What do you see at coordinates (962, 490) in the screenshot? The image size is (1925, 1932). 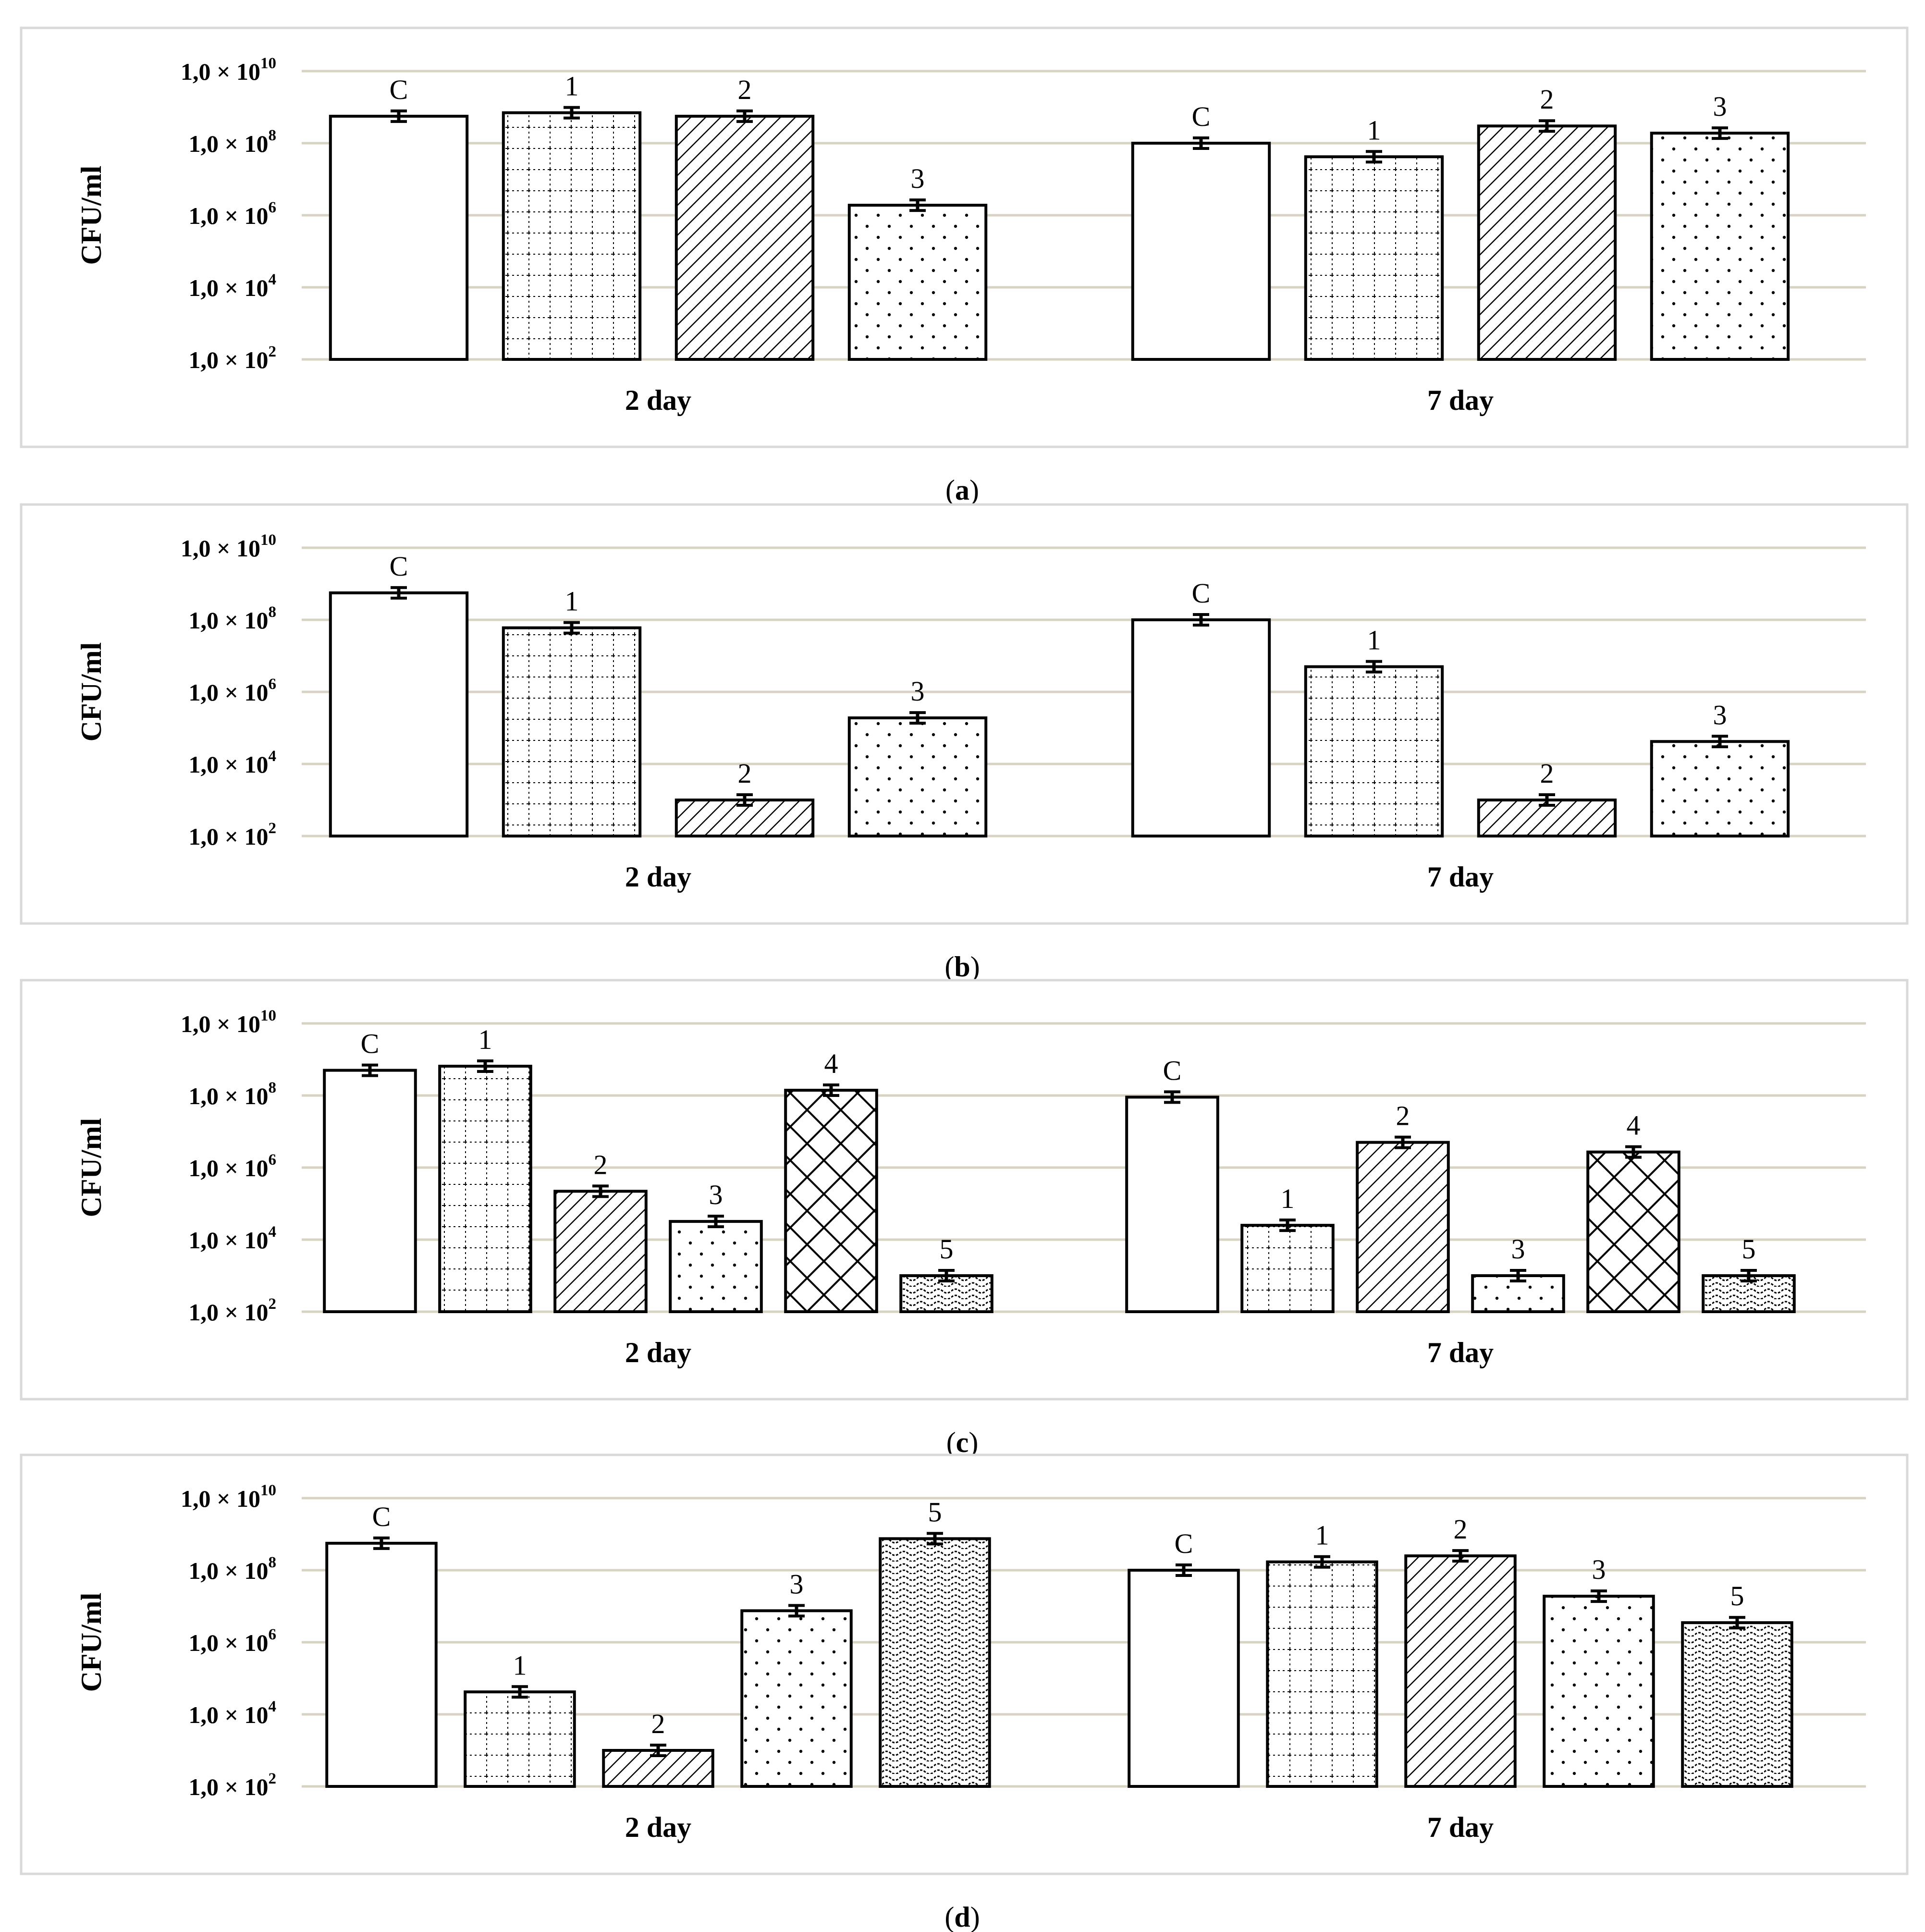 I see `panel-caption: (a)` at bounding box center [962, 490].